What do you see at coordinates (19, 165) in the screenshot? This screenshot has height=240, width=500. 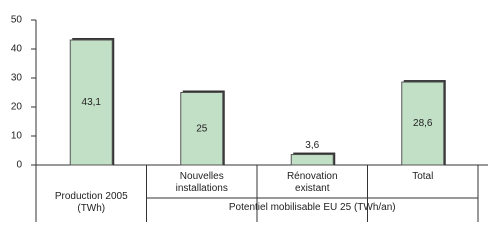 I see `y-tick-label: 0` at bounding box center [19, 165].